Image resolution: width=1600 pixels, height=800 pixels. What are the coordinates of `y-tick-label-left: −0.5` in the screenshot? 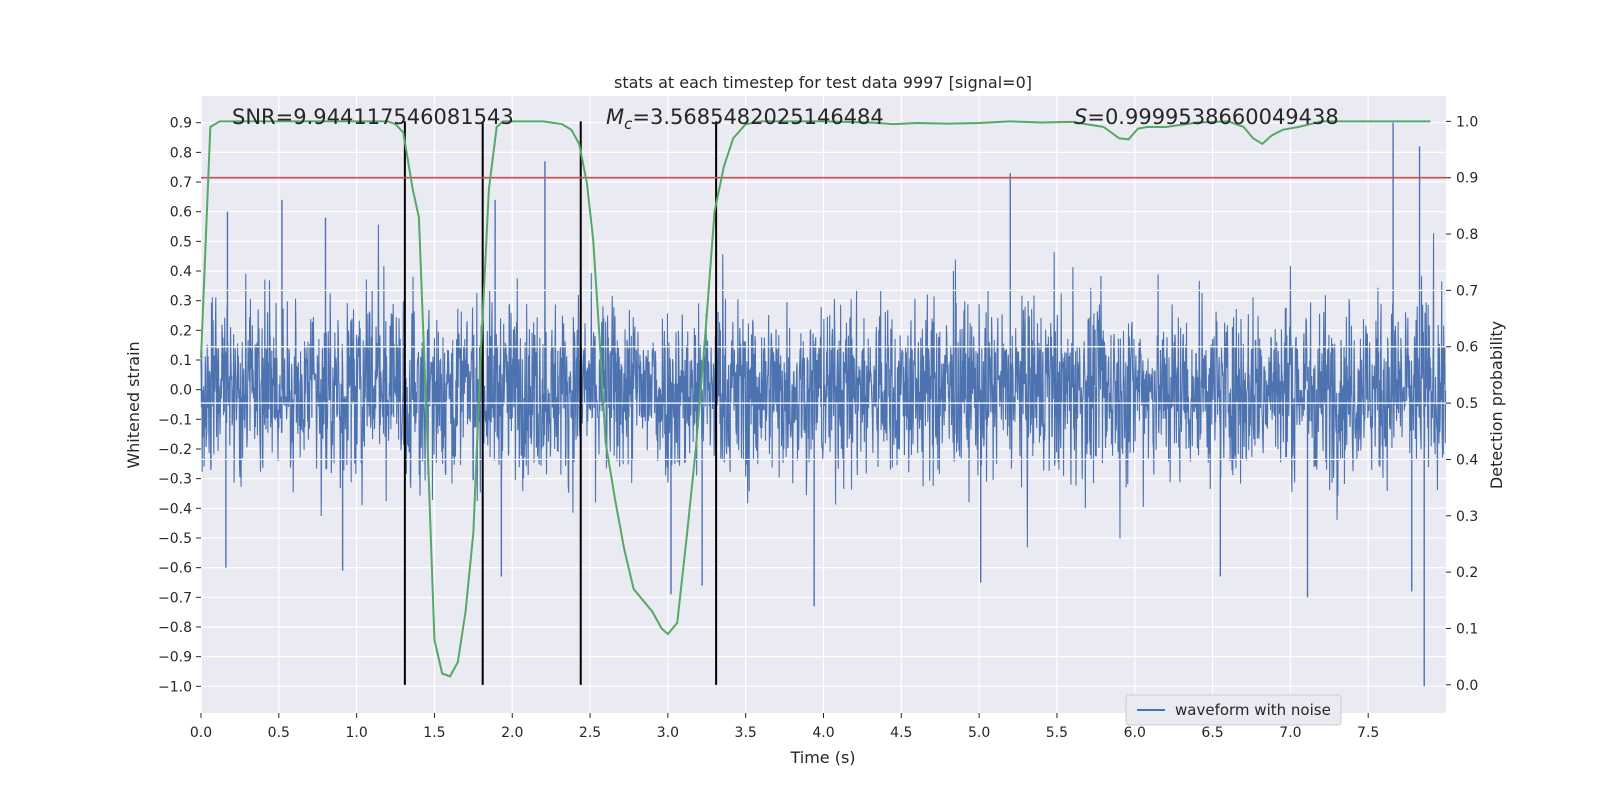 It's located at (175, 539).